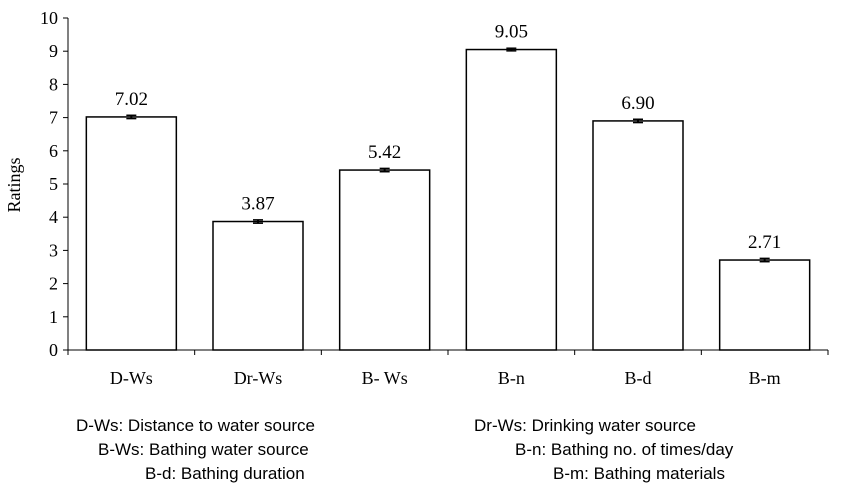  I want to click on y-tick-label: 5, so click(53, 184).